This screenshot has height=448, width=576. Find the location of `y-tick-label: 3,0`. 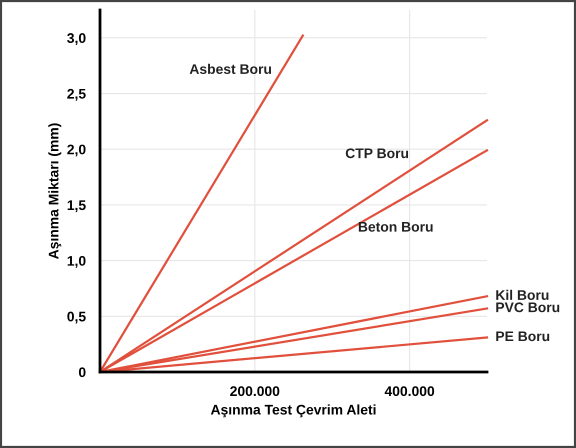

y-tick-label: 3,0 is located at coordinates (76, 39).